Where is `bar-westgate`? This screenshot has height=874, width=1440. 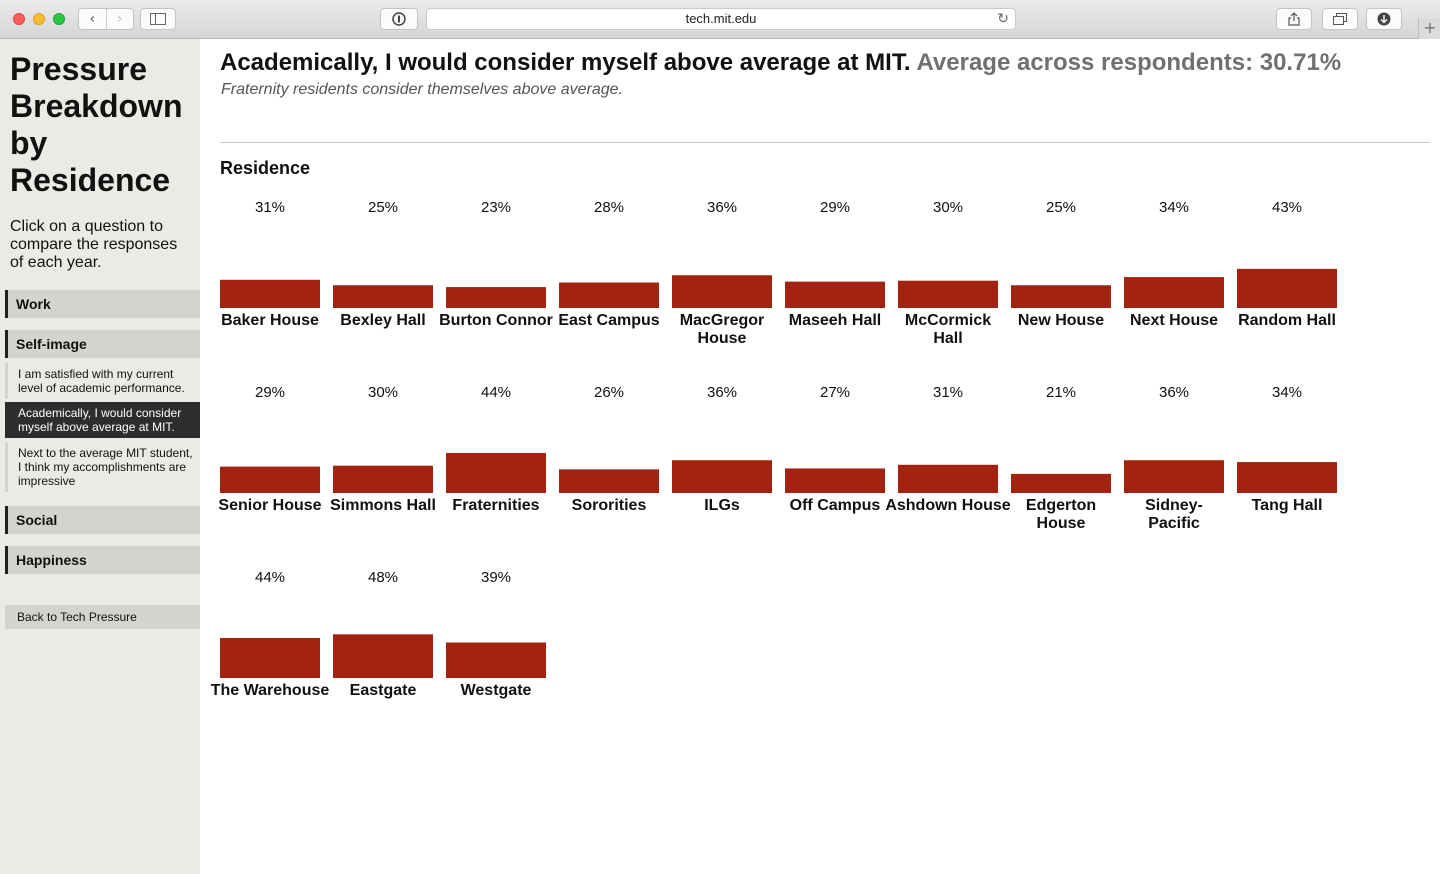
bar-westgate is located at coordinates (496, 660).